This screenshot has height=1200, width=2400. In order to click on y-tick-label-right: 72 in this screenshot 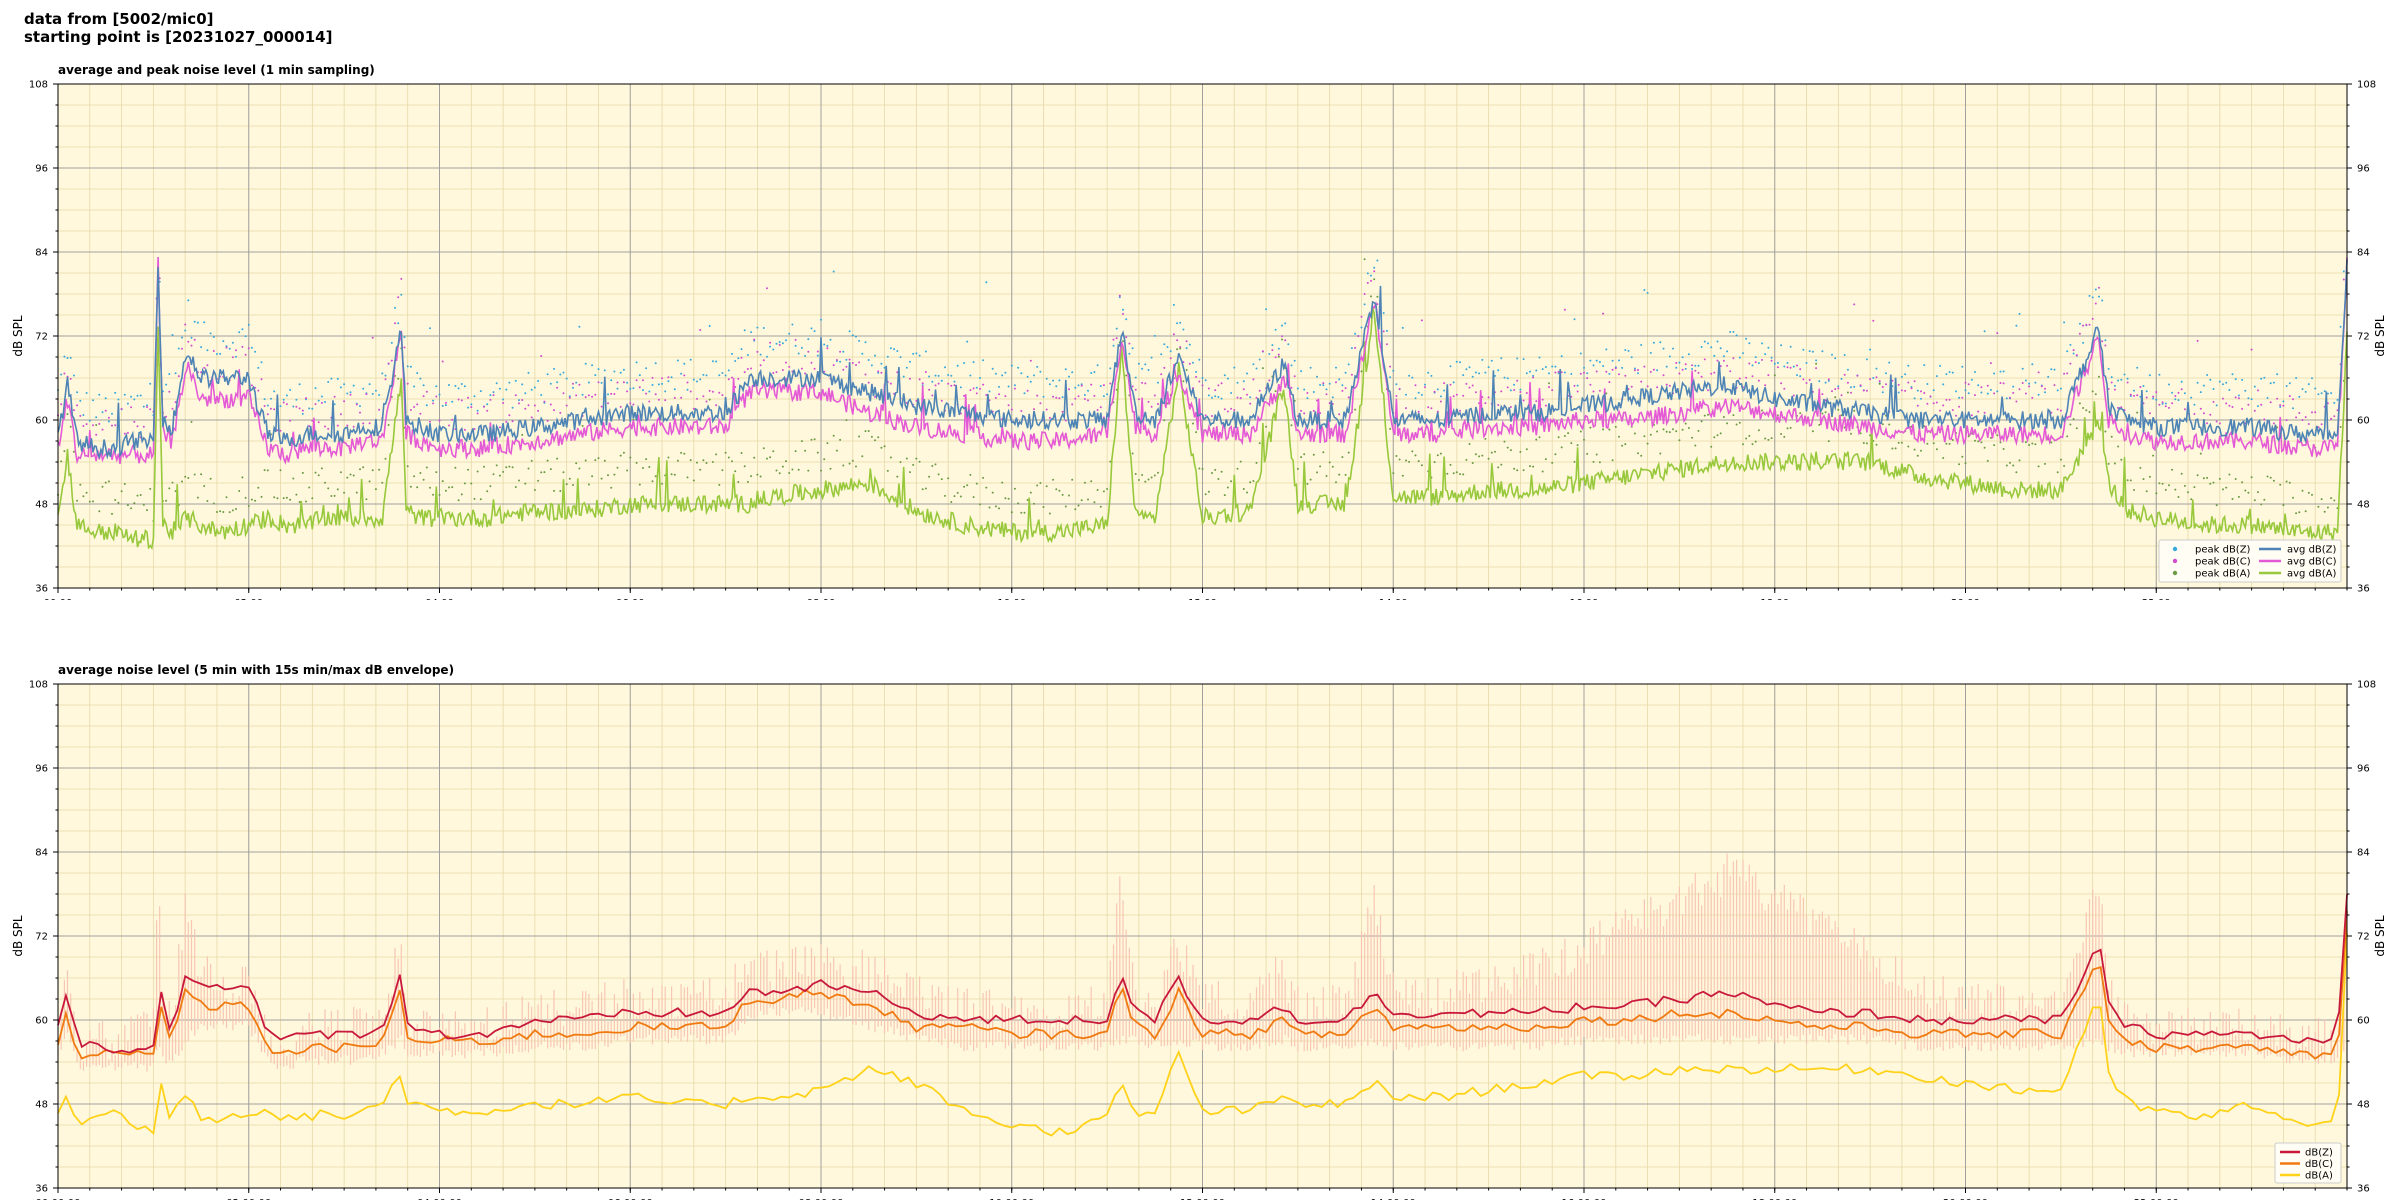, I will do `click(2363, 937)`.